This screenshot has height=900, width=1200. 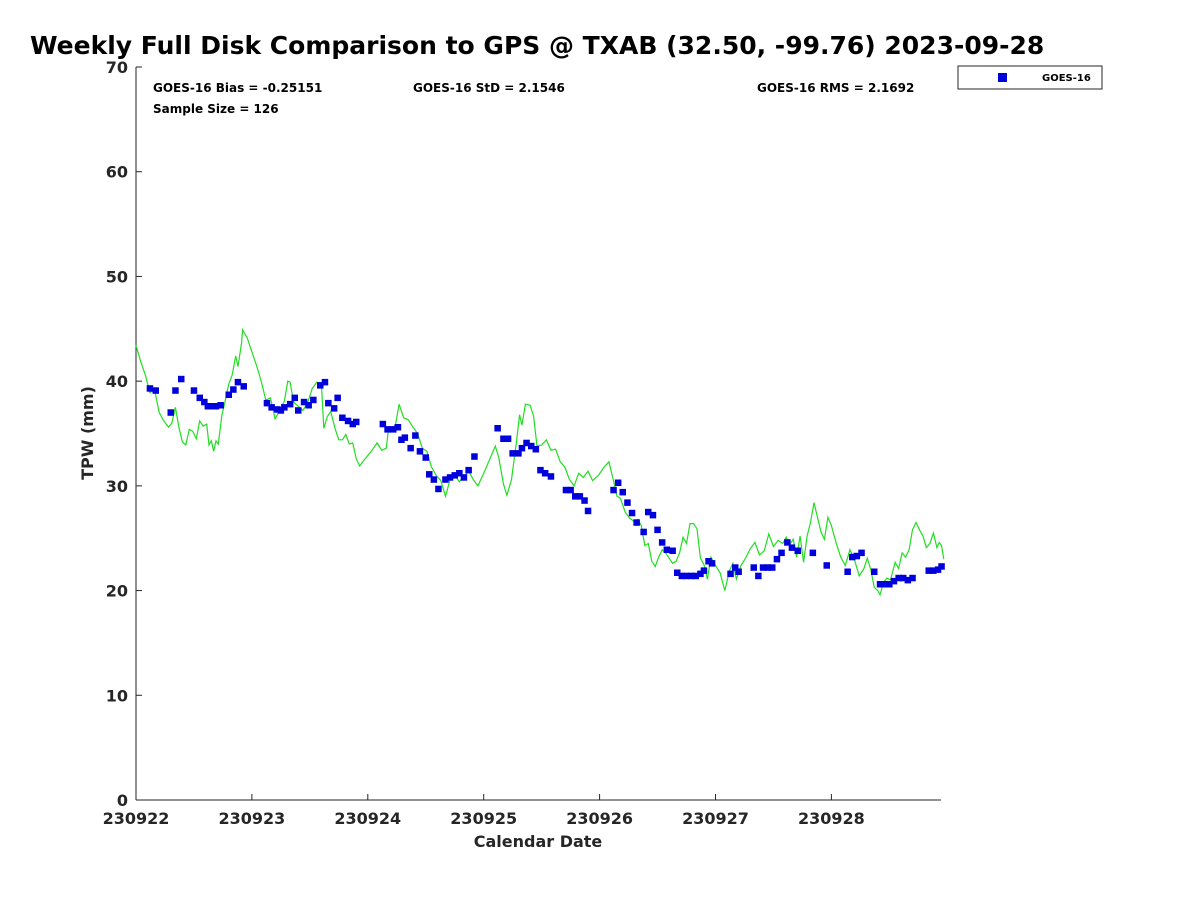 I want to click on legend-box, so click(x=1030, y=77).